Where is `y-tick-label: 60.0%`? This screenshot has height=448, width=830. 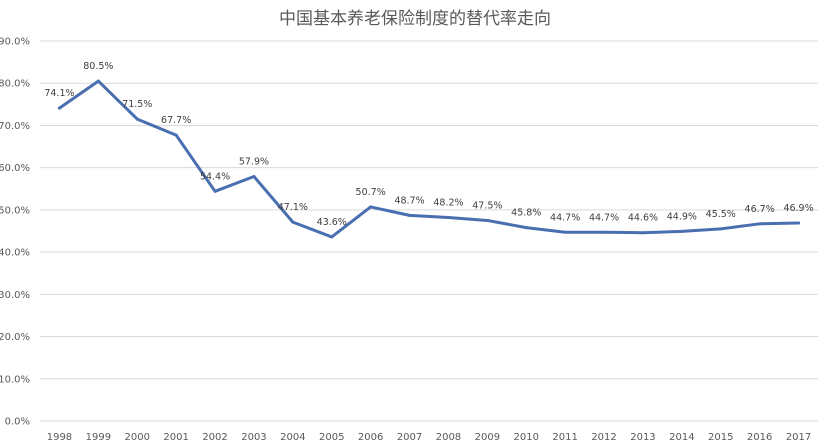
y-tick-label: 60.0% is located at coordinates (15, 168).